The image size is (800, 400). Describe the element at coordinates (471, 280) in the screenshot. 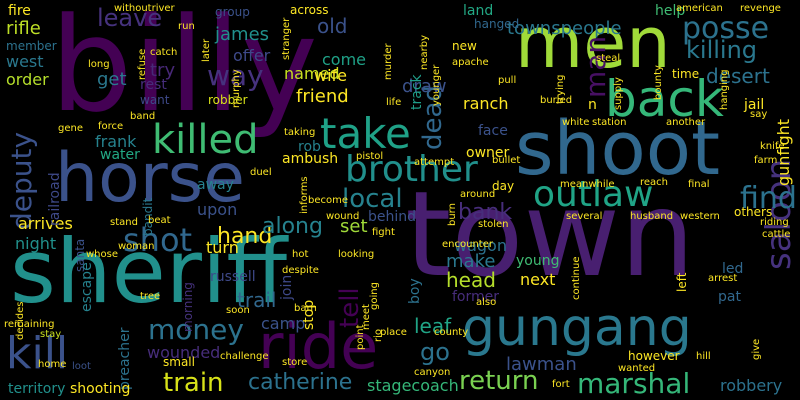

I see `word: head` at that location.